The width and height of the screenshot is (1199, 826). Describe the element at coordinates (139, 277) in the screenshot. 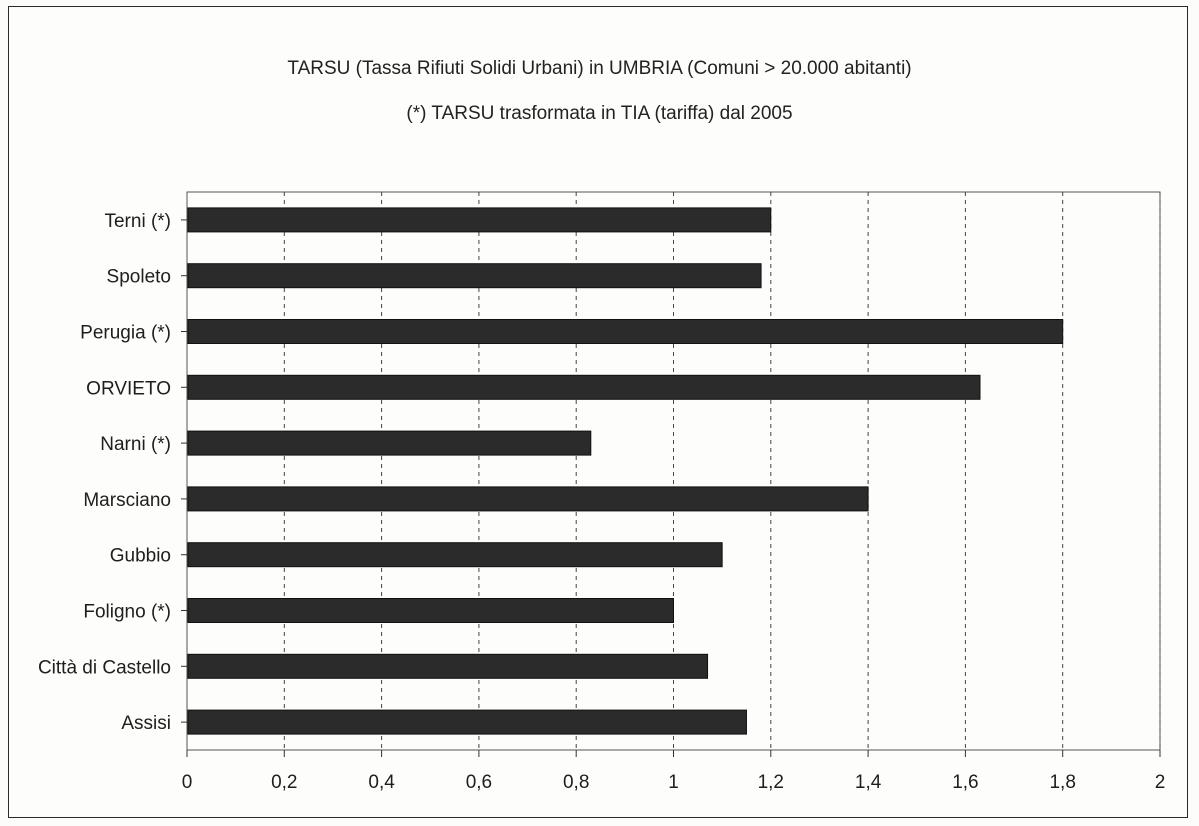

I see `category-label: Spoleto` at that location.